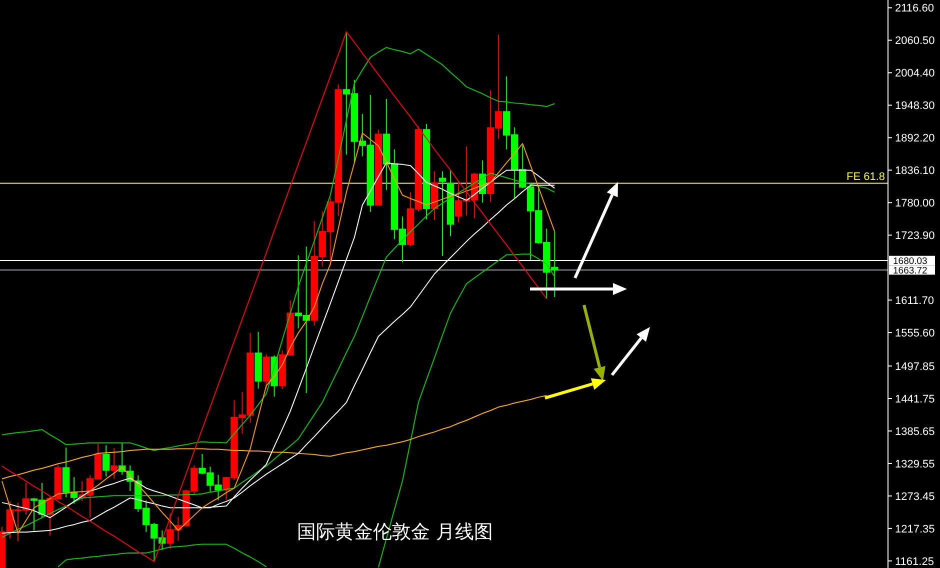  Describe the element at coordinates (914, 562) in the screenshot. I see `y-tick-label: 1161.25` at that location.